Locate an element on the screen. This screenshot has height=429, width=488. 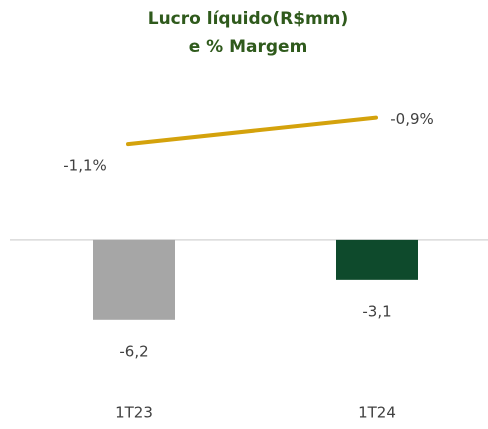
data-label: -0,9% is located at coordinates (412, 119).